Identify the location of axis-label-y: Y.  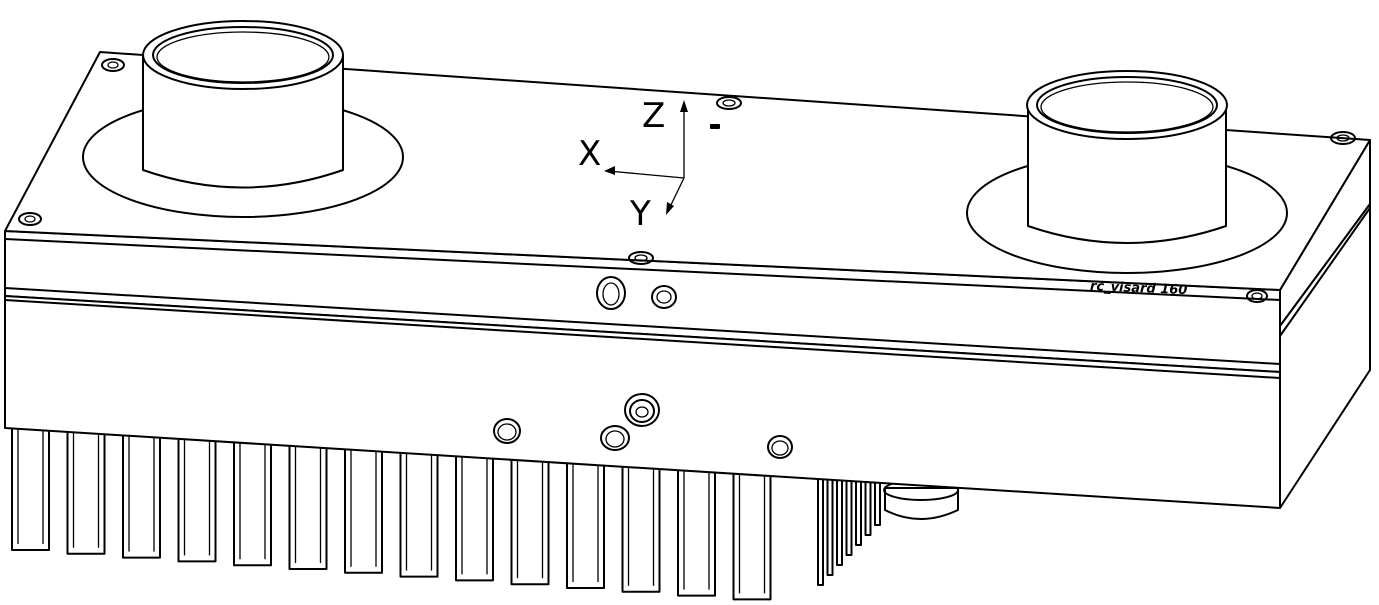
(640, 214).